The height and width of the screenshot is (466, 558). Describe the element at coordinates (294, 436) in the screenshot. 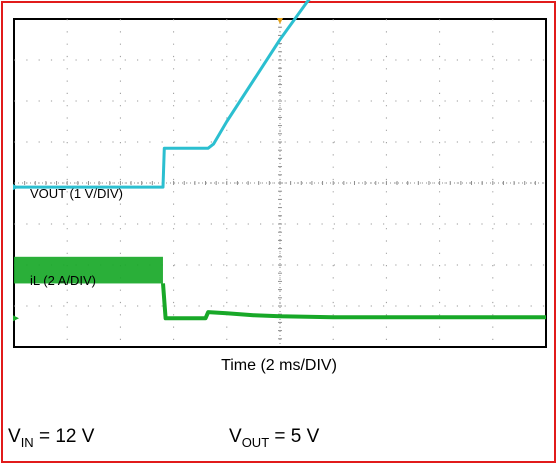

I see `vout-value: = 5 V` at that location.